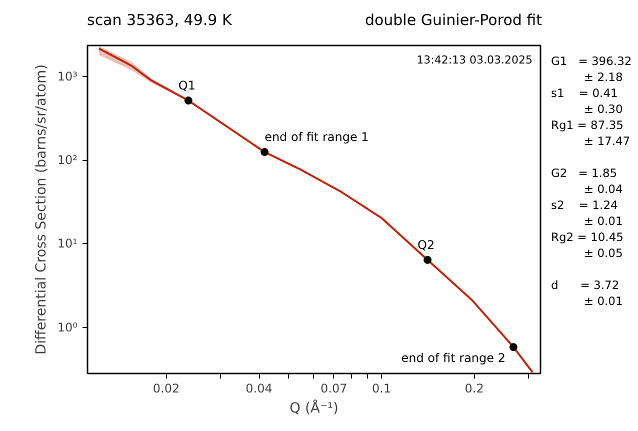  Describe the element at coordinates (187, 85) in the screenshot. I see `annotation: Q1` at that location.